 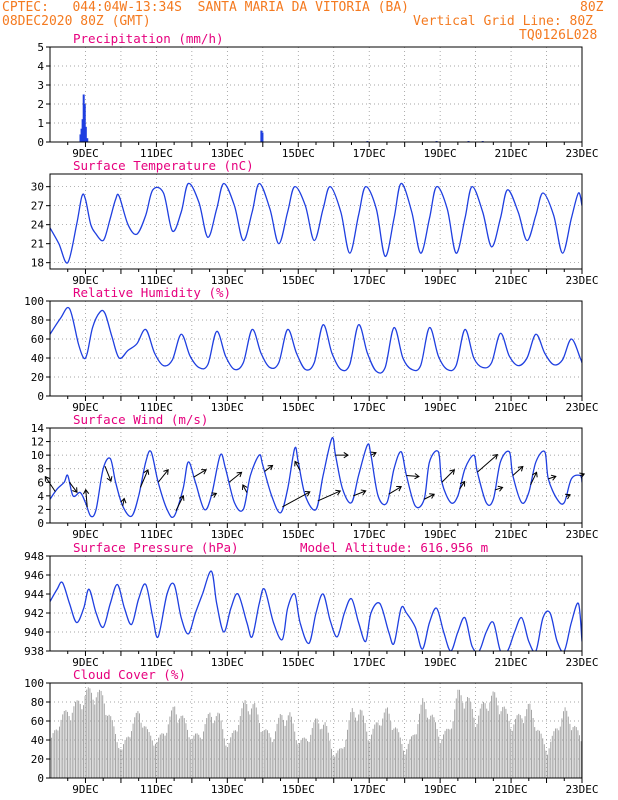 I want to click on y-tick-label: 4, so click(x=40, y=66).